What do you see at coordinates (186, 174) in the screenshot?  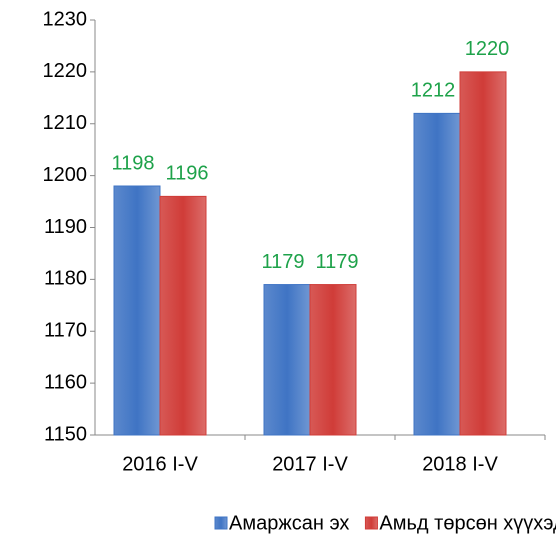 I see `value-label: 1196` at bounding box center [186, 174].